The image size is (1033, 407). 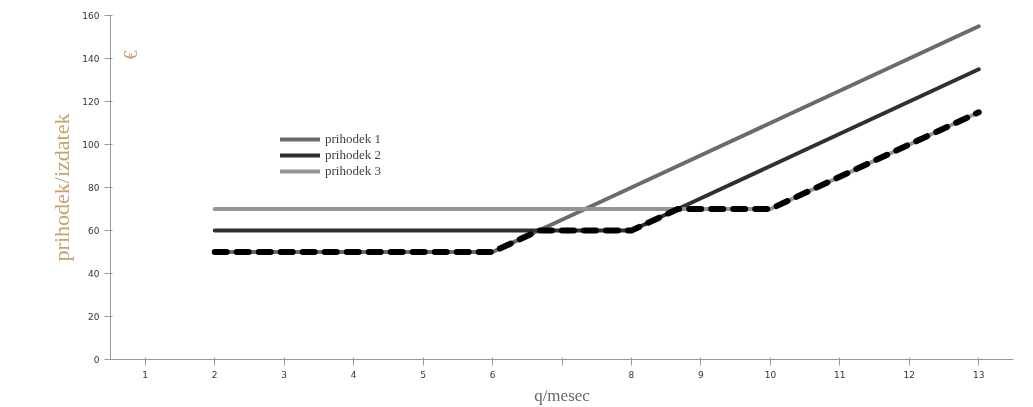 What do you see at coordinates (91, 16) in the screenshot?
I see `y-tick-label: 160` at bounding box center [91, 16].